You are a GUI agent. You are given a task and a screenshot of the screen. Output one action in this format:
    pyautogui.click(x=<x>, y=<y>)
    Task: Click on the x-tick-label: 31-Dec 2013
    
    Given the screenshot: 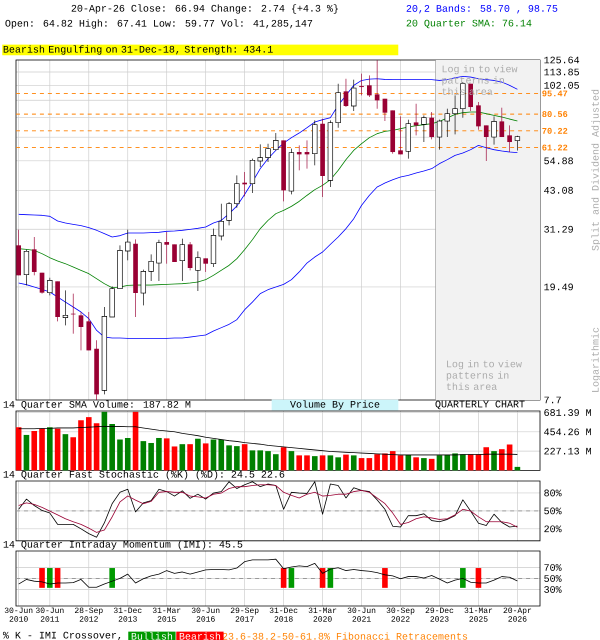 What is the action you would take?
    pyautogui.click(x=128, y=615)
    